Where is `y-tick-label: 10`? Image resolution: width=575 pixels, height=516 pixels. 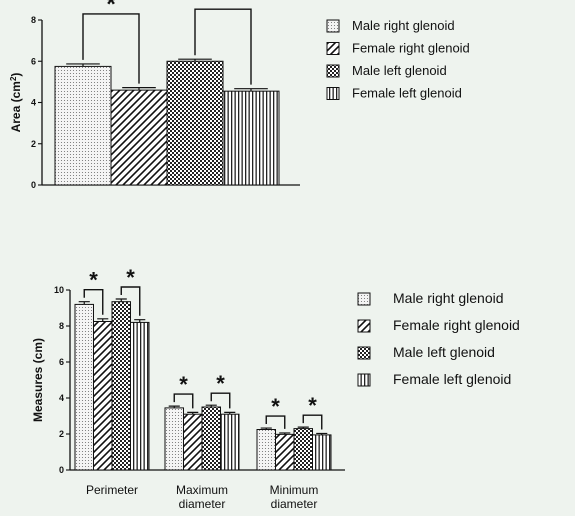 y-tick-label: 10 is located at coordinates (59, 290).